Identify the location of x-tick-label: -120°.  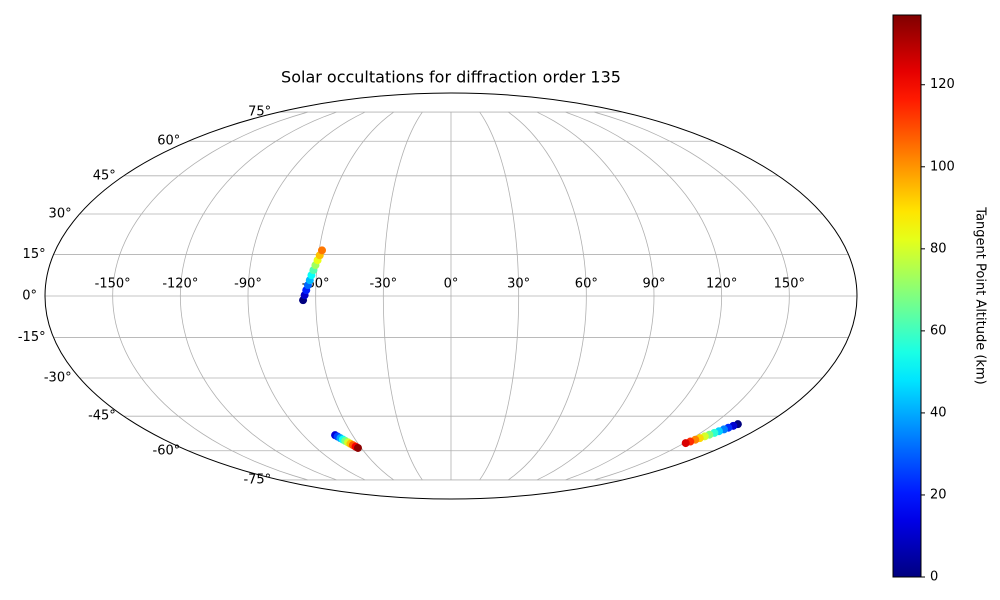
(180, 284).